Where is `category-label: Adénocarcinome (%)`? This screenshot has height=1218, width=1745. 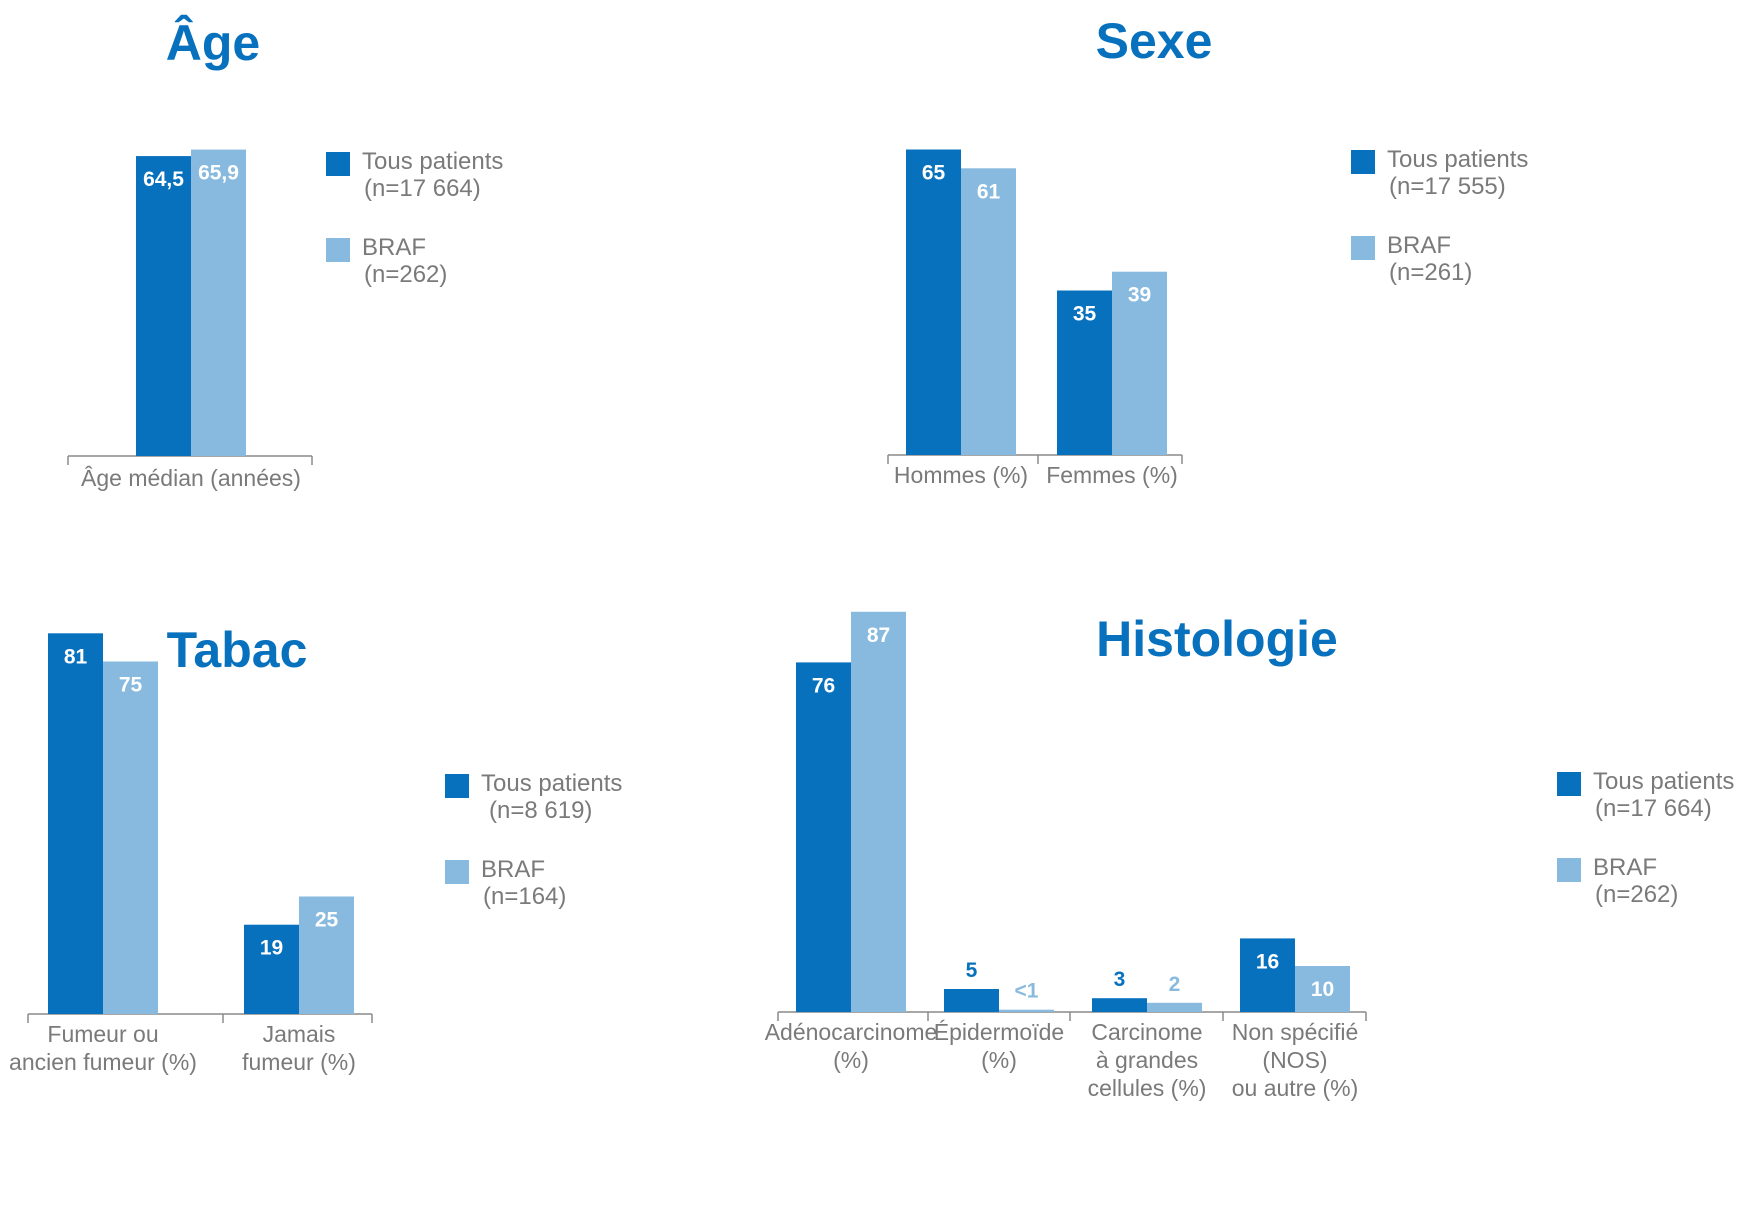 category-label: Adénocarcinome (%) is located at coordinates (851, 1046).